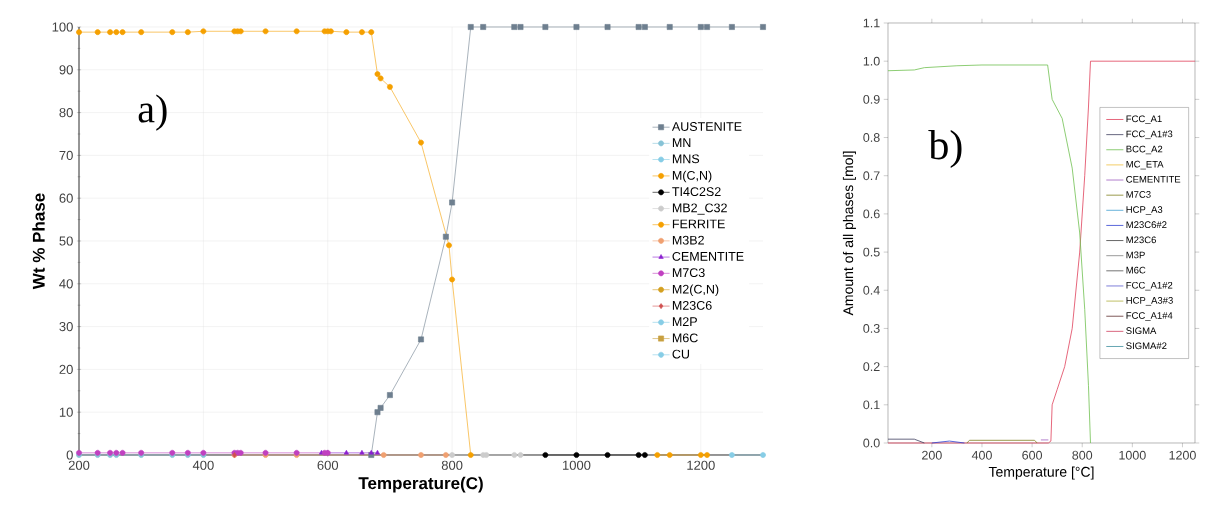 The image size is (1205, 514). Describe the element at coordinates (871, 252) in the screenshot. I see `y-tick-label: 0.5` at that location.